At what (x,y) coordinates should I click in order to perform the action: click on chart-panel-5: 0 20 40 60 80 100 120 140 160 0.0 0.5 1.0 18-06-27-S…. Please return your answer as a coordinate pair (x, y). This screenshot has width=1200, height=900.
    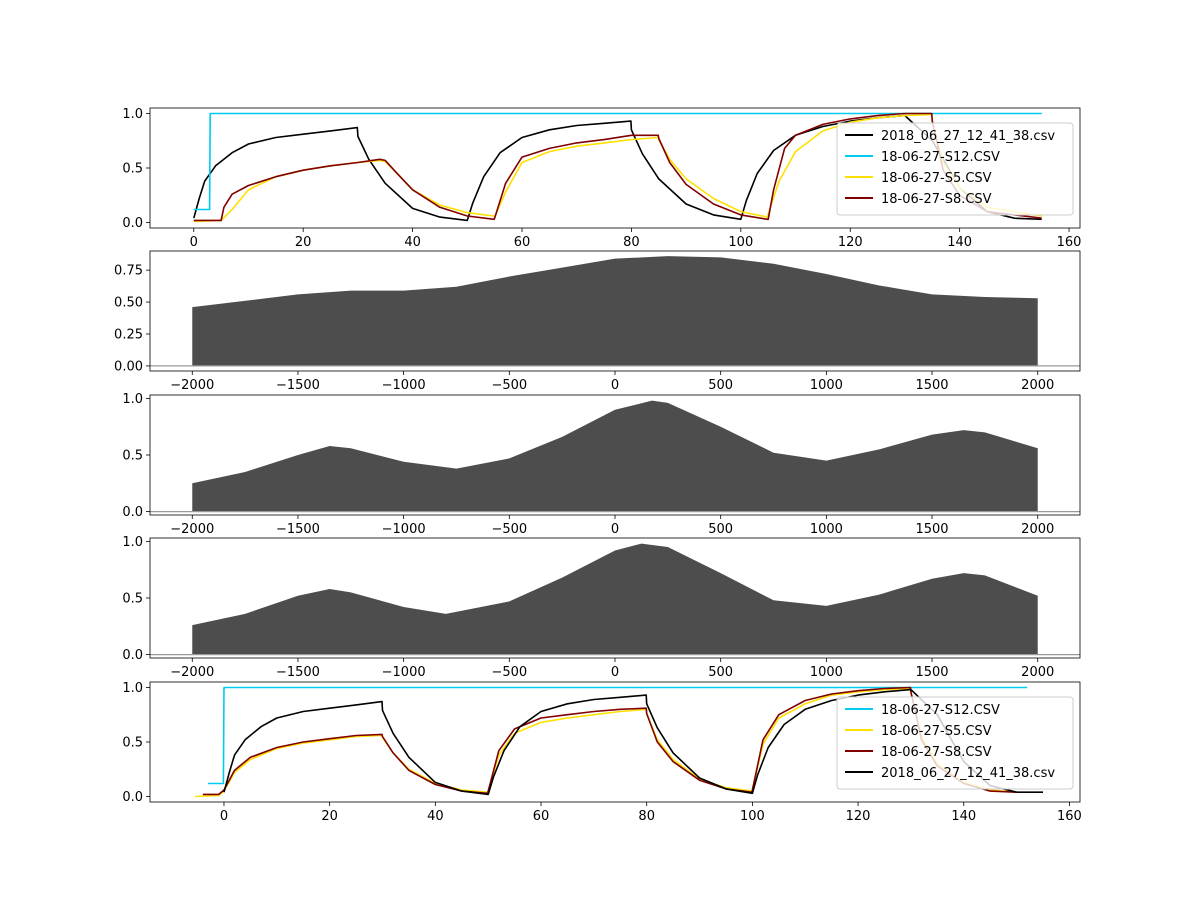
    Looking at the image, I should click on (602, 752).